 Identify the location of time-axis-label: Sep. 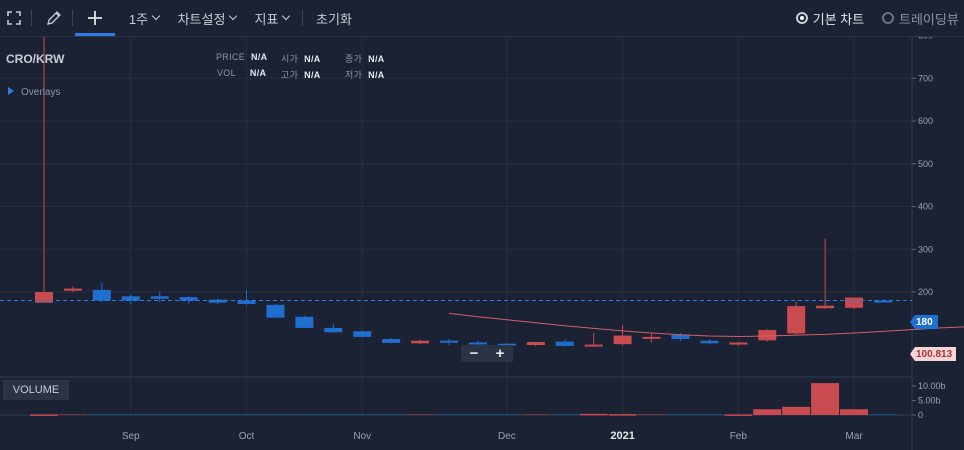
(131, 436).